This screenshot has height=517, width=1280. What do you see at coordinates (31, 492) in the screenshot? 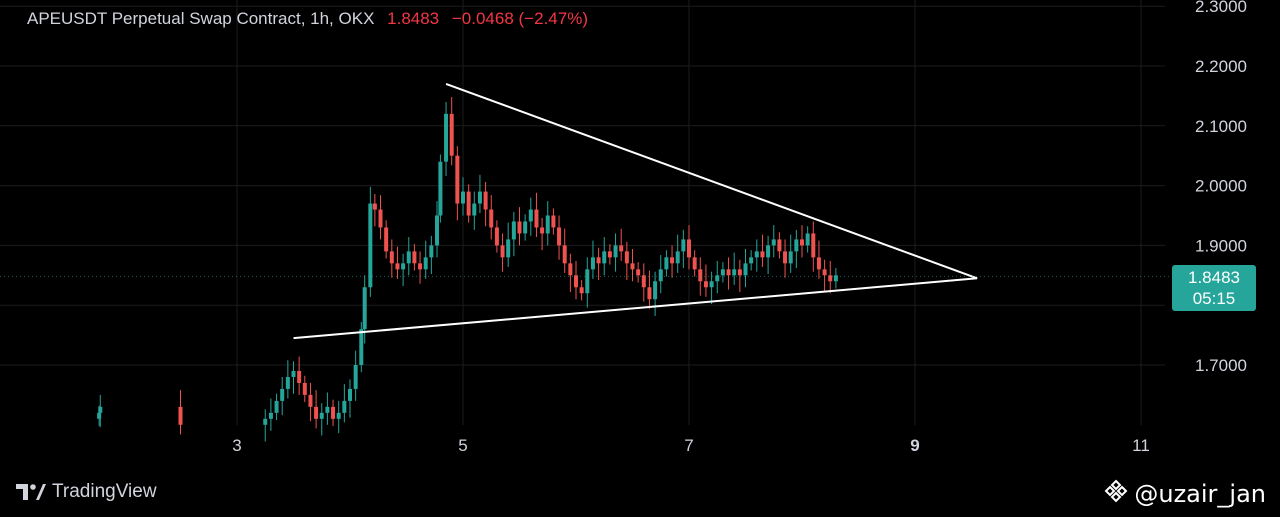
I see `tradingview-logo-icon` at bounding box center [31, 492].